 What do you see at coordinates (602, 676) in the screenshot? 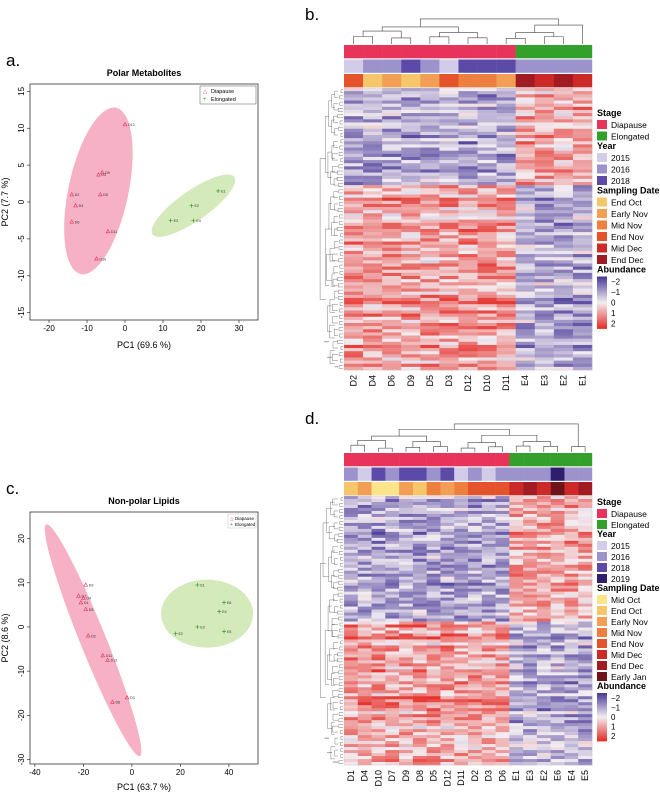
I see `legend-sampling-d-swatch` at bounding box center [602, 676].